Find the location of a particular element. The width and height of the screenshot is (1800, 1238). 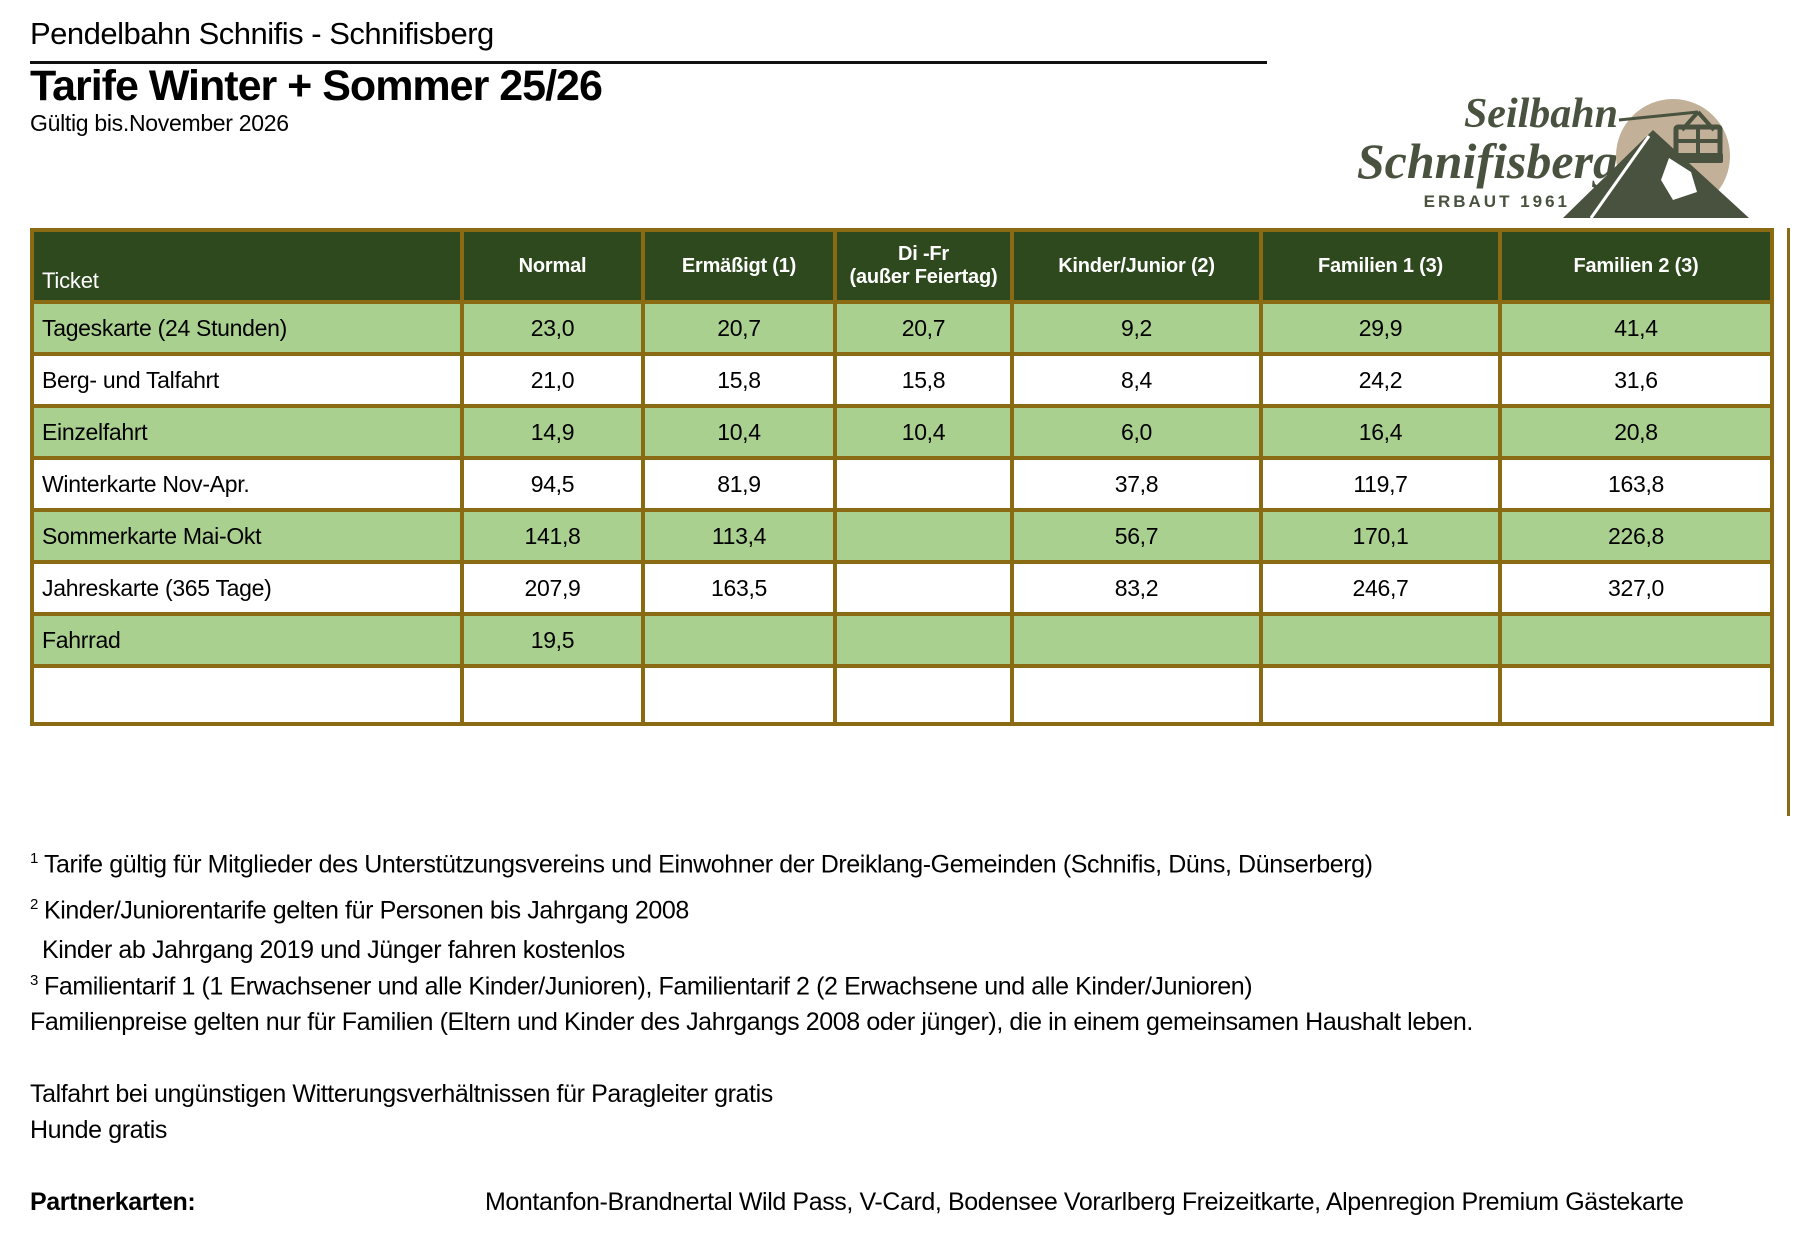

column-header-di-fr-line2: (außer Feiertag) is located at coordinates (923, 277).